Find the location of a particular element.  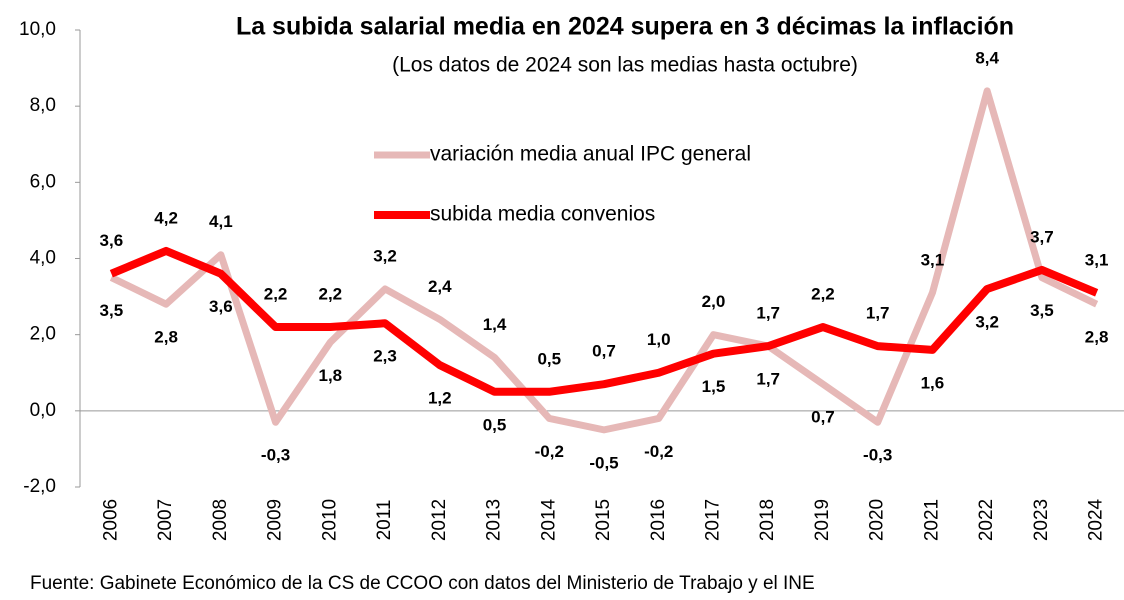

x-tick-label: 2007 is located at coordinates (165, 520).